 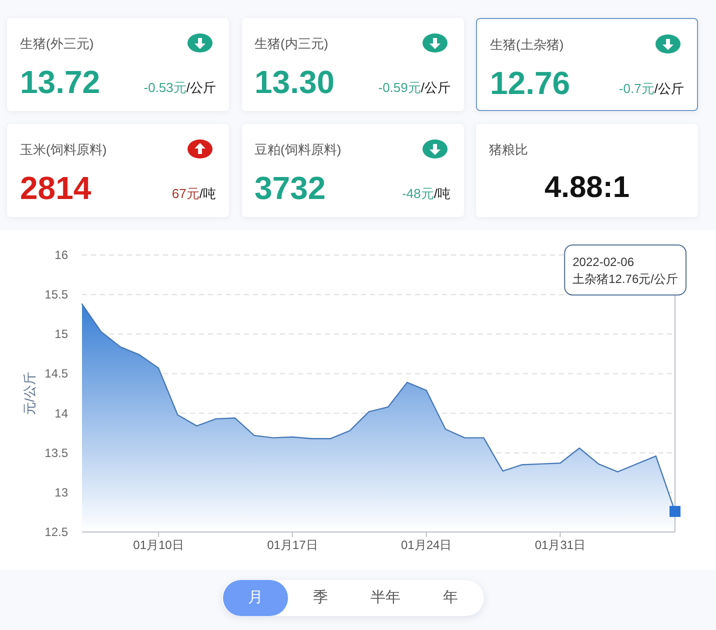 What do you see at coordinates (158, 545) in the screenshot?
I see `x-tick-label: 01月10日` at bounding box center [158, 545].